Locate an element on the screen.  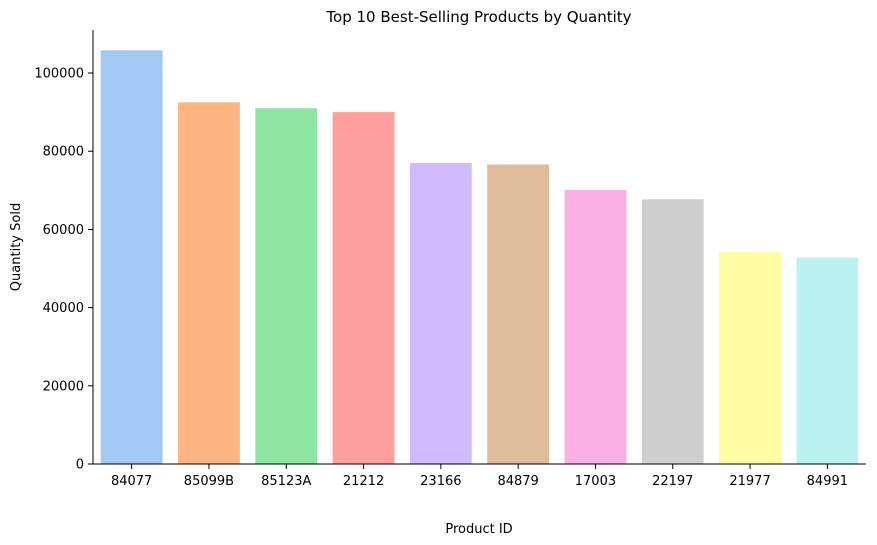
x-tick-label: 21212 is located at coordinates (363, 481).